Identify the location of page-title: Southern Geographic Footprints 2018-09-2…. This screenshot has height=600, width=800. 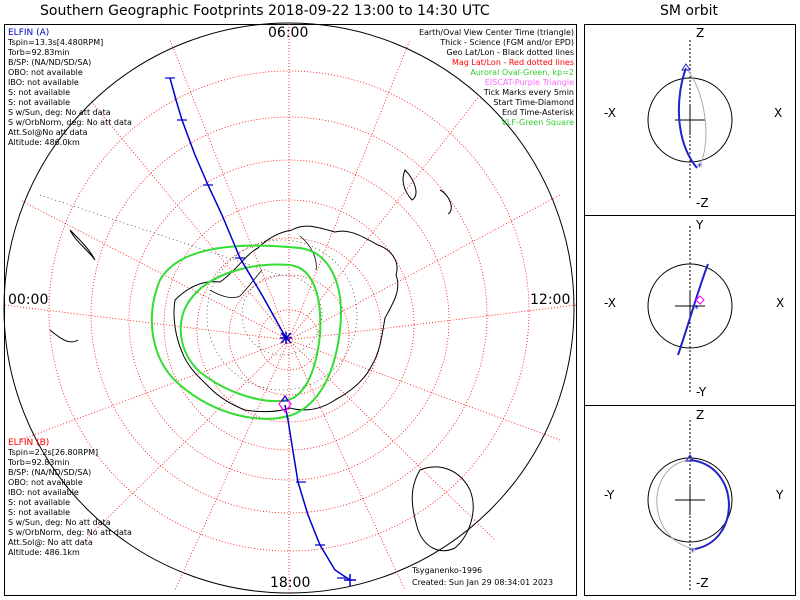
(265, 11).